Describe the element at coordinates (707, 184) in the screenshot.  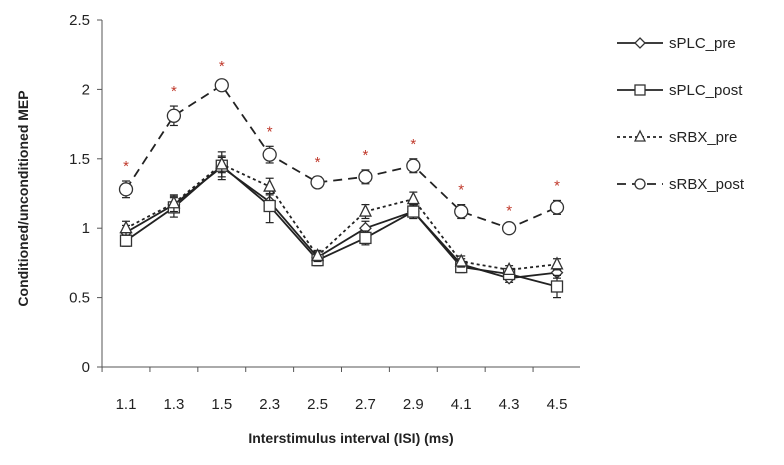
I see `legend-label: sRBX_post` at that location.